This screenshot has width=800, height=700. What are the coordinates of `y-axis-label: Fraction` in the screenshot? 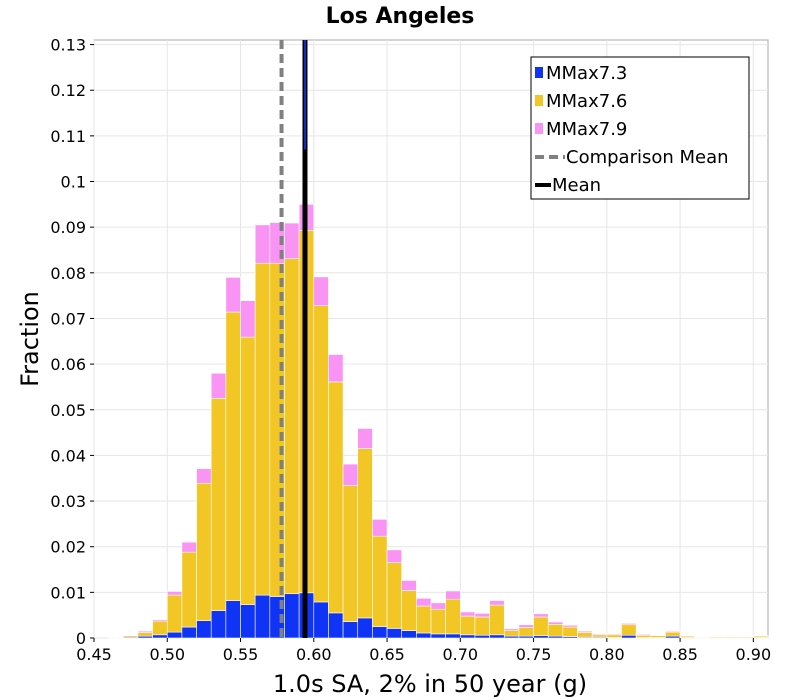 It's located at (30, 339).